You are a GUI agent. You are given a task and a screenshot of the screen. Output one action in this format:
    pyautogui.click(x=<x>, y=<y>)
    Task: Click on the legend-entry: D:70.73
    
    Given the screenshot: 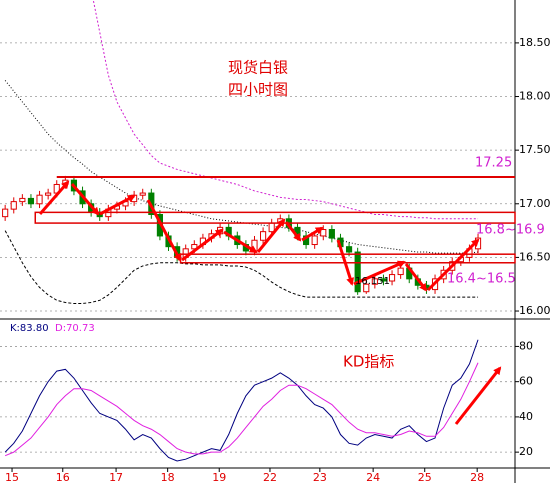 What is the action you would take?
    pyautogui.click(x=75, y=328)
    